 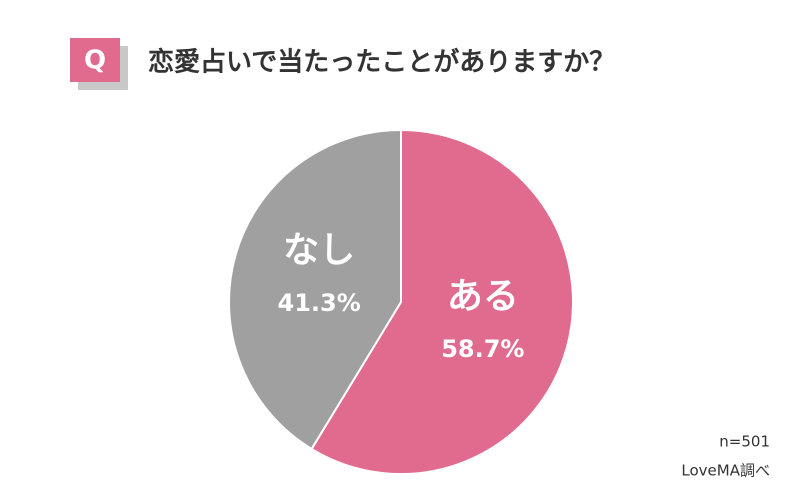 What do you see at coordinates (319, 303) in the screenshot?
I see `slice-value-label: 41.3%` at bounding box center [319, 303].